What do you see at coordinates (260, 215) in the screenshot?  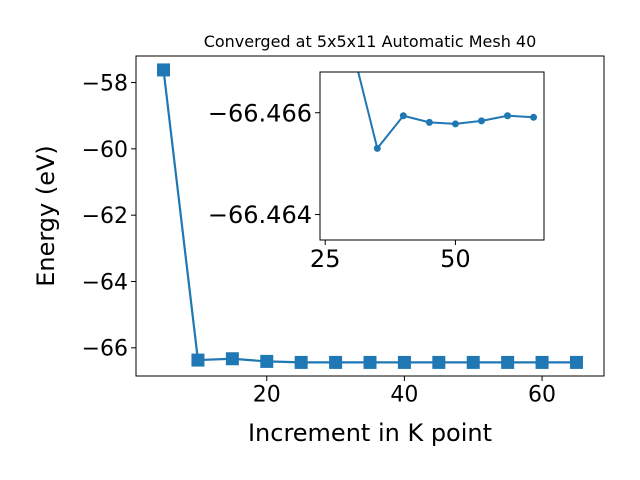 I see `y-tick-label: −66.464` at bounding box center [260, 215].